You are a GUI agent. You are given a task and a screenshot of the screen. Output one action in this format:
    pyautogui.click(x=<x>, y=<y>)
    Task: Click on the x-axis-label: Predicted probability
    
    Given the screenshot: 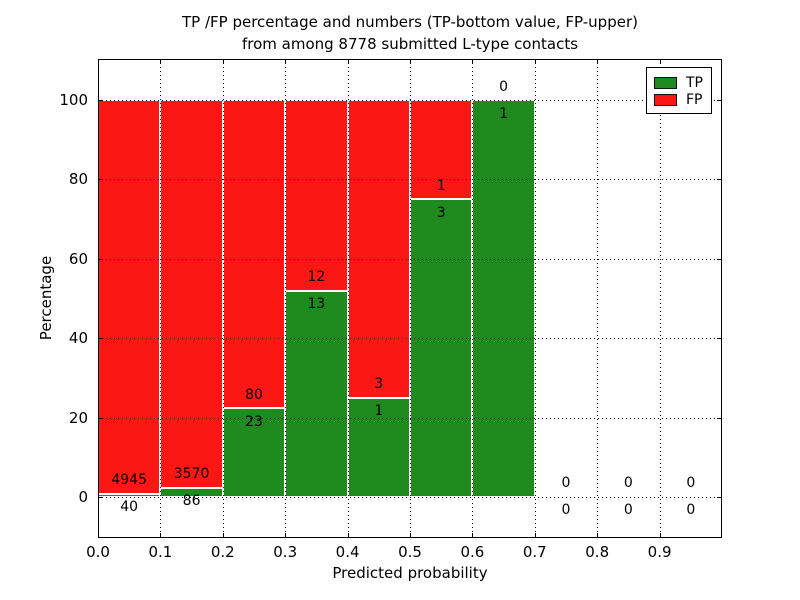 What is the action you would take?
    pyautogui.click(x=410, y=573)
    